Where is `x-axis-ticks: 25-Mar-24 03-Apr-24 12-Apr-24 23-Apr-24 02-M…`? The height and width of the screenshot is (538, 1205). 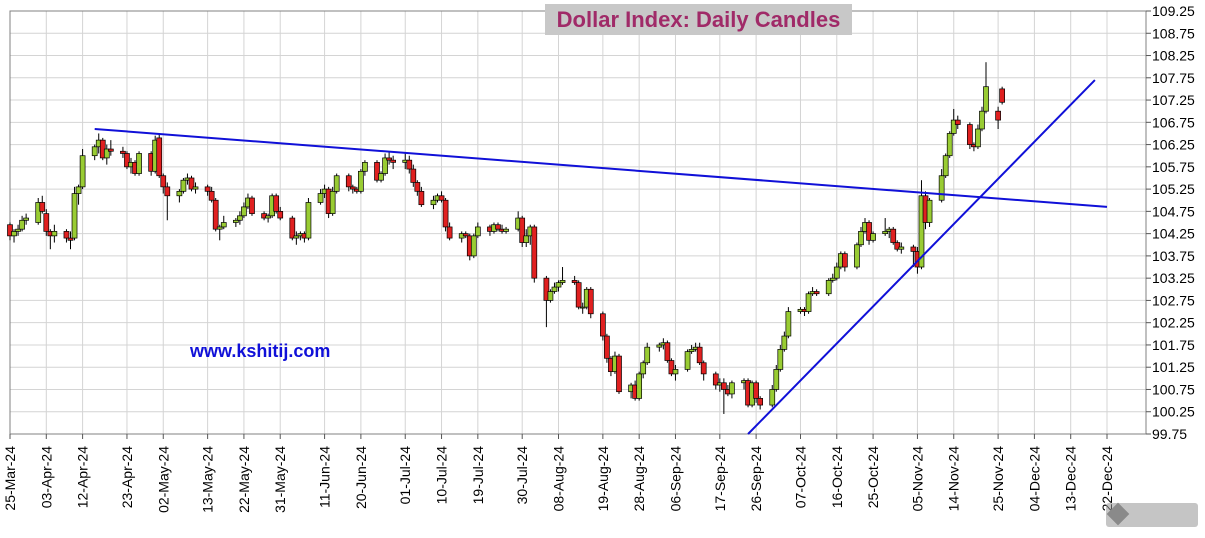
x-axis-ticks: 25-Mar-24 03-Apr-24 12-Apr-24 23-Apr-24 02-M… is located at coordinates (558, 473).